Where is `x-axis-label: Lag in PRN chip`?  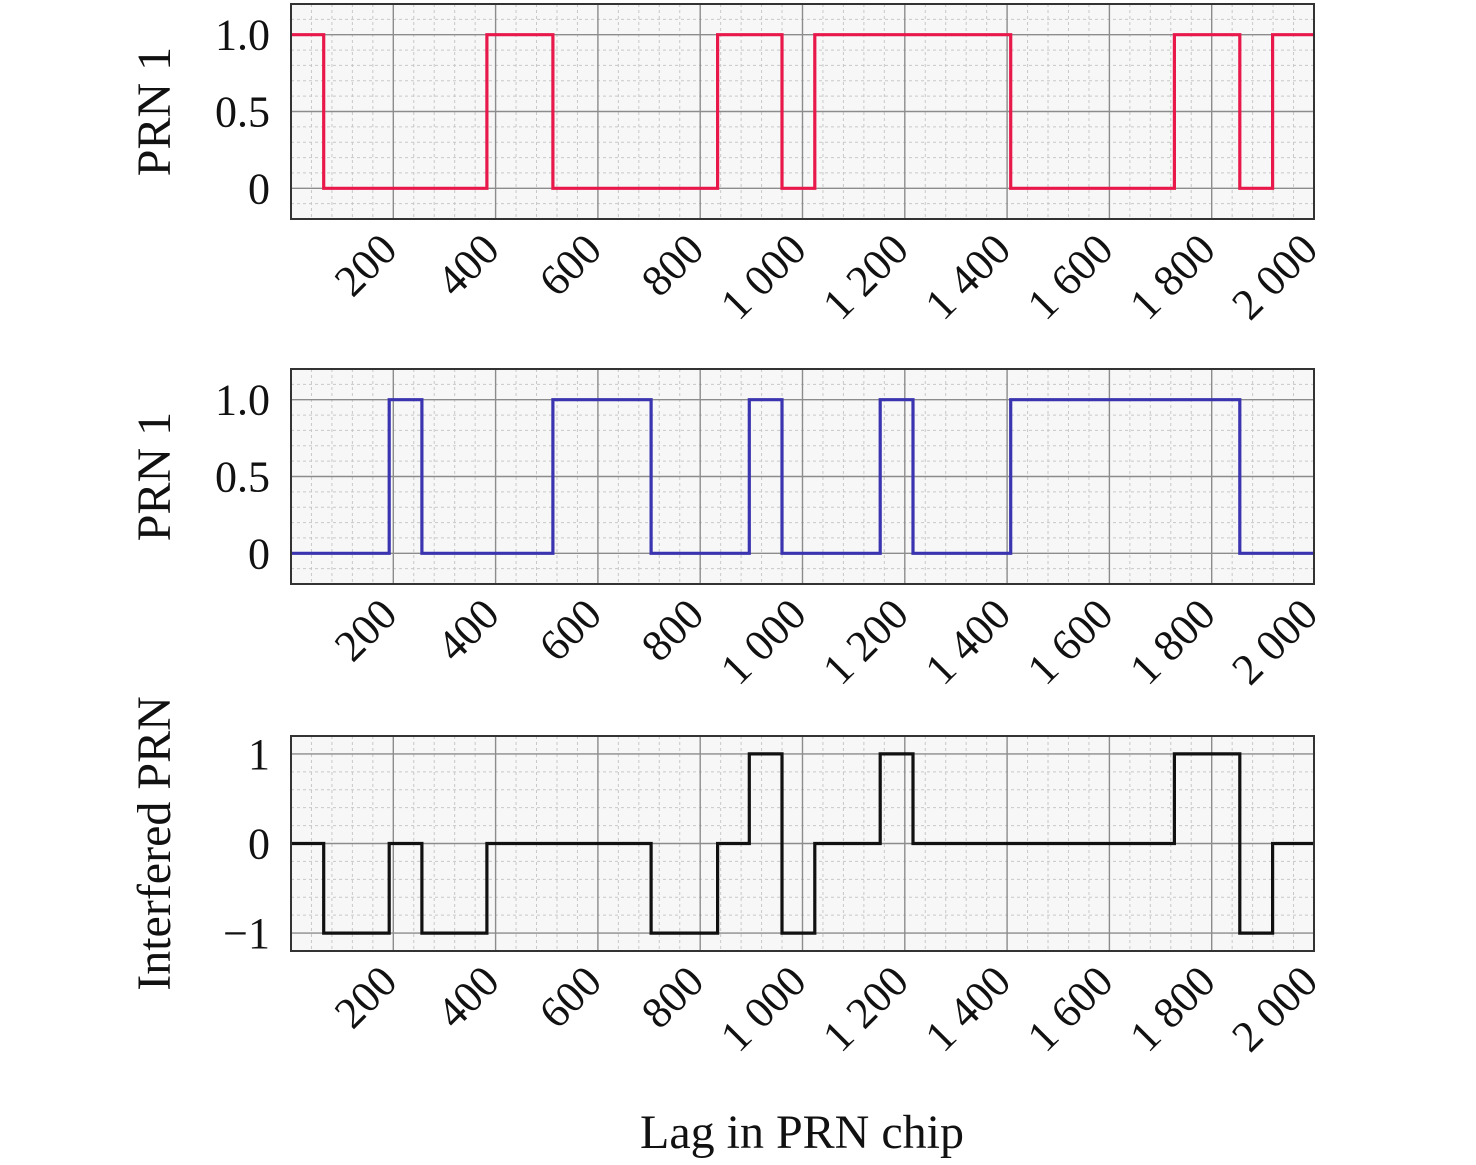 x-axis-label: Lag in PRN chip is located at coordinates (802, 1132).